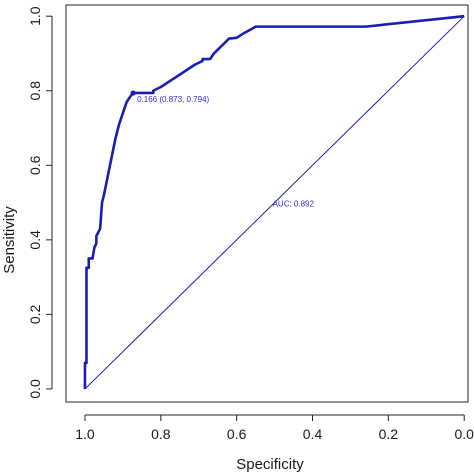  I want to click on y-tick-label: 0.0, so click(35, 389).